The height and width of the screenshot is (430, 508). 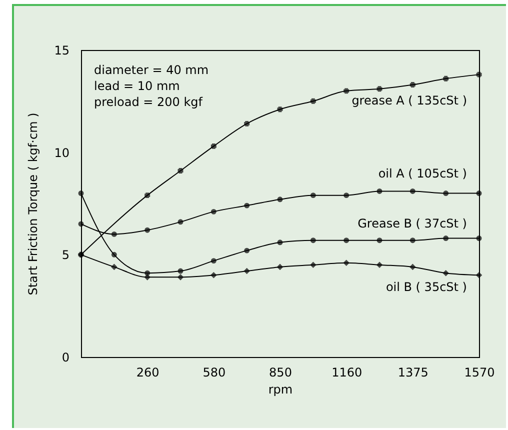 I want to click on series-label: Grease B ( 37cSt ), so click(x=412, y=223).